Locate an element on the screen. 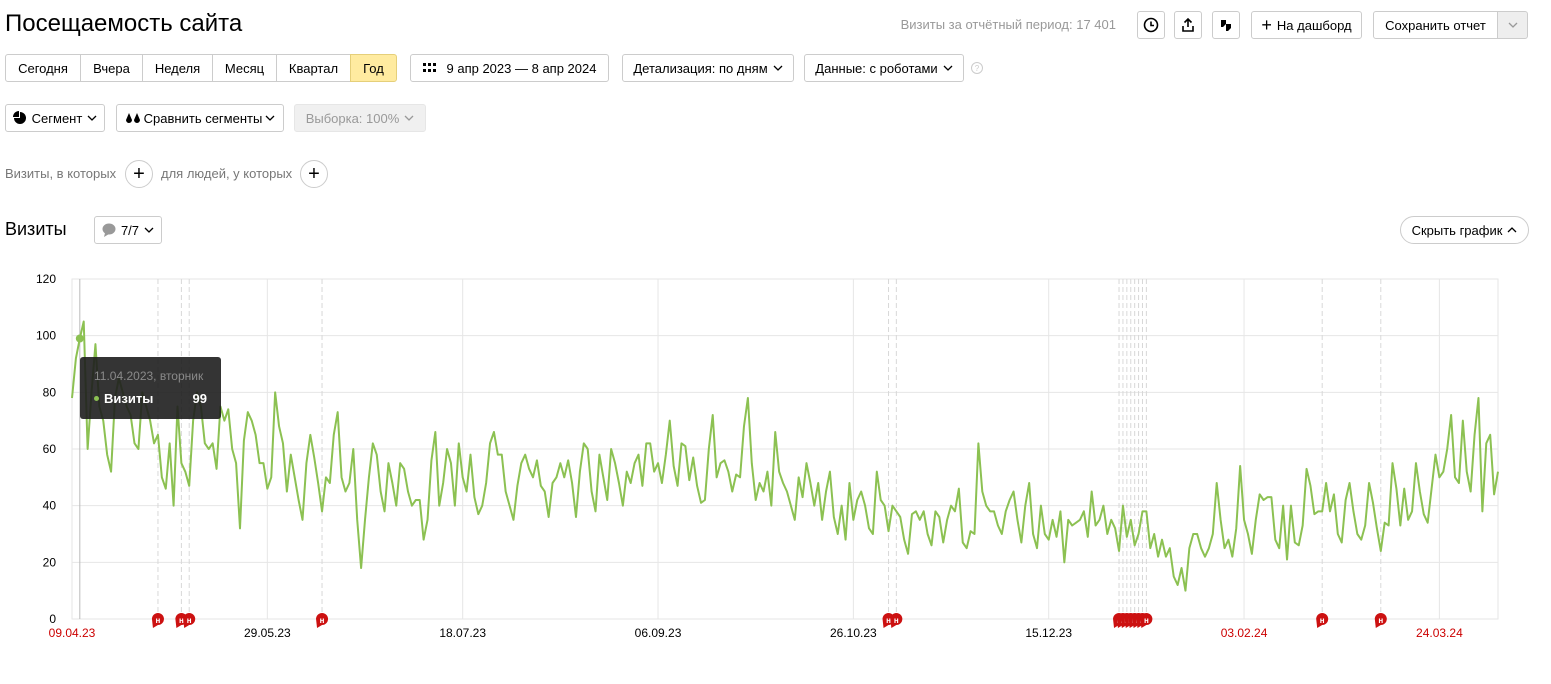 The height and width of the screenshot is (684, 1551). segment-label: Сегмент is located at coordinates (57, 118).